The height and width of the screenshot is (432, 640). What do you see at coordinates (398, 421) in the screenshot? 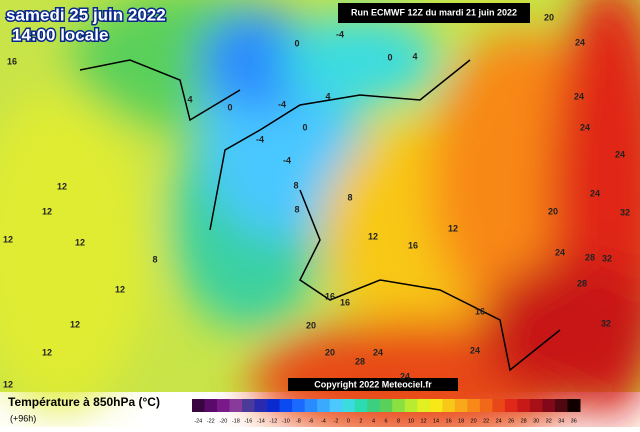
I see `colorbar-tick-label: 8` at bounding box center [398, 421].